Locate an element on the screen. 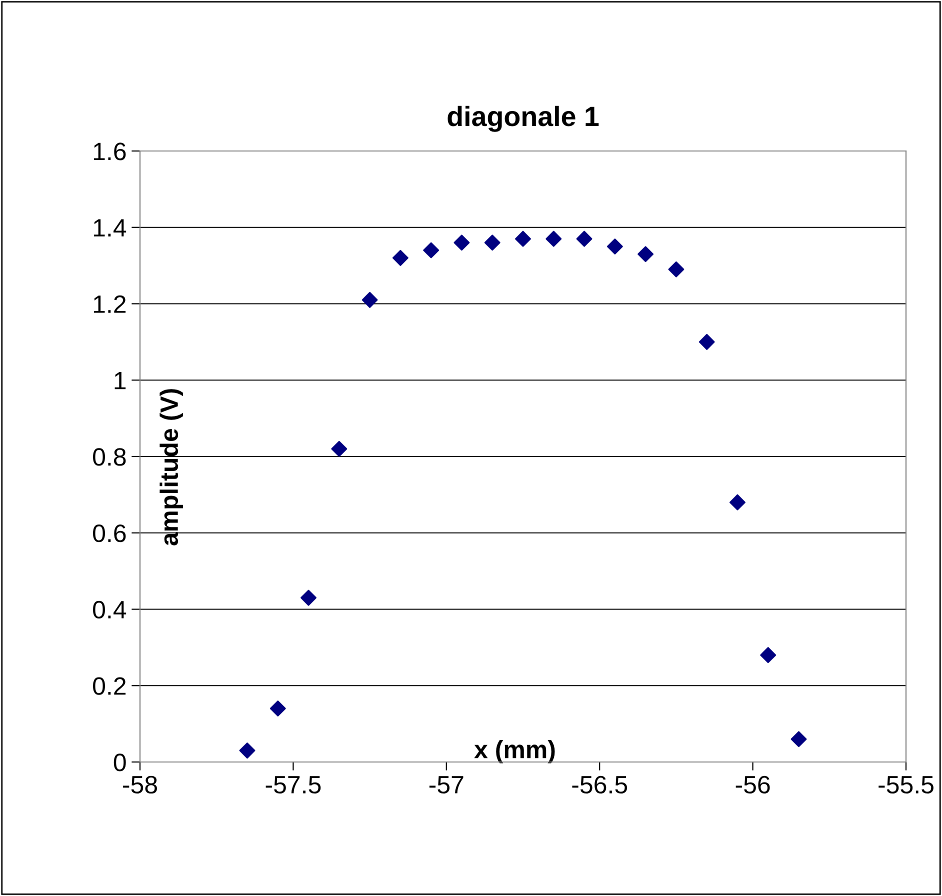 This screenshot has height=896, width=942. y-tick-label: 1 is located at coordinates (120, 381).